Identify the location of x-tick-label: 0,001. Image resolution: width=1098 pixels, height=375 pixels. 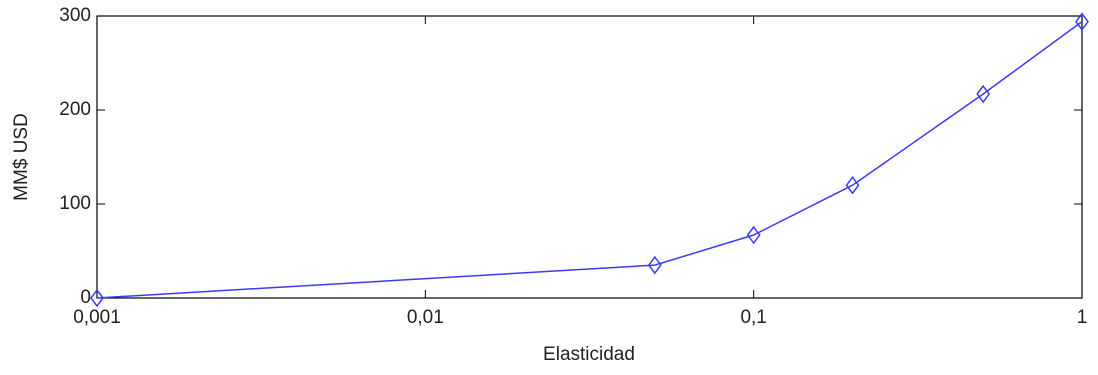
(97, 317).